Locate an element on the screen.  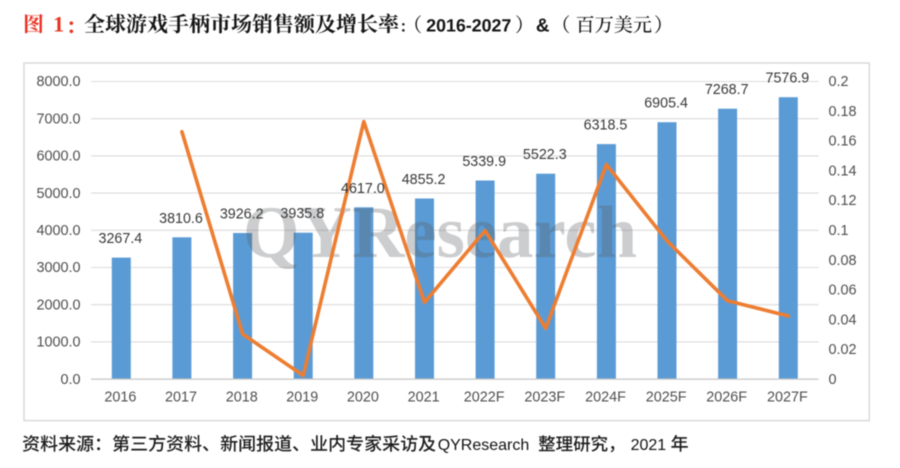
svg-text: 2019 is located at coordinates (302, 397).